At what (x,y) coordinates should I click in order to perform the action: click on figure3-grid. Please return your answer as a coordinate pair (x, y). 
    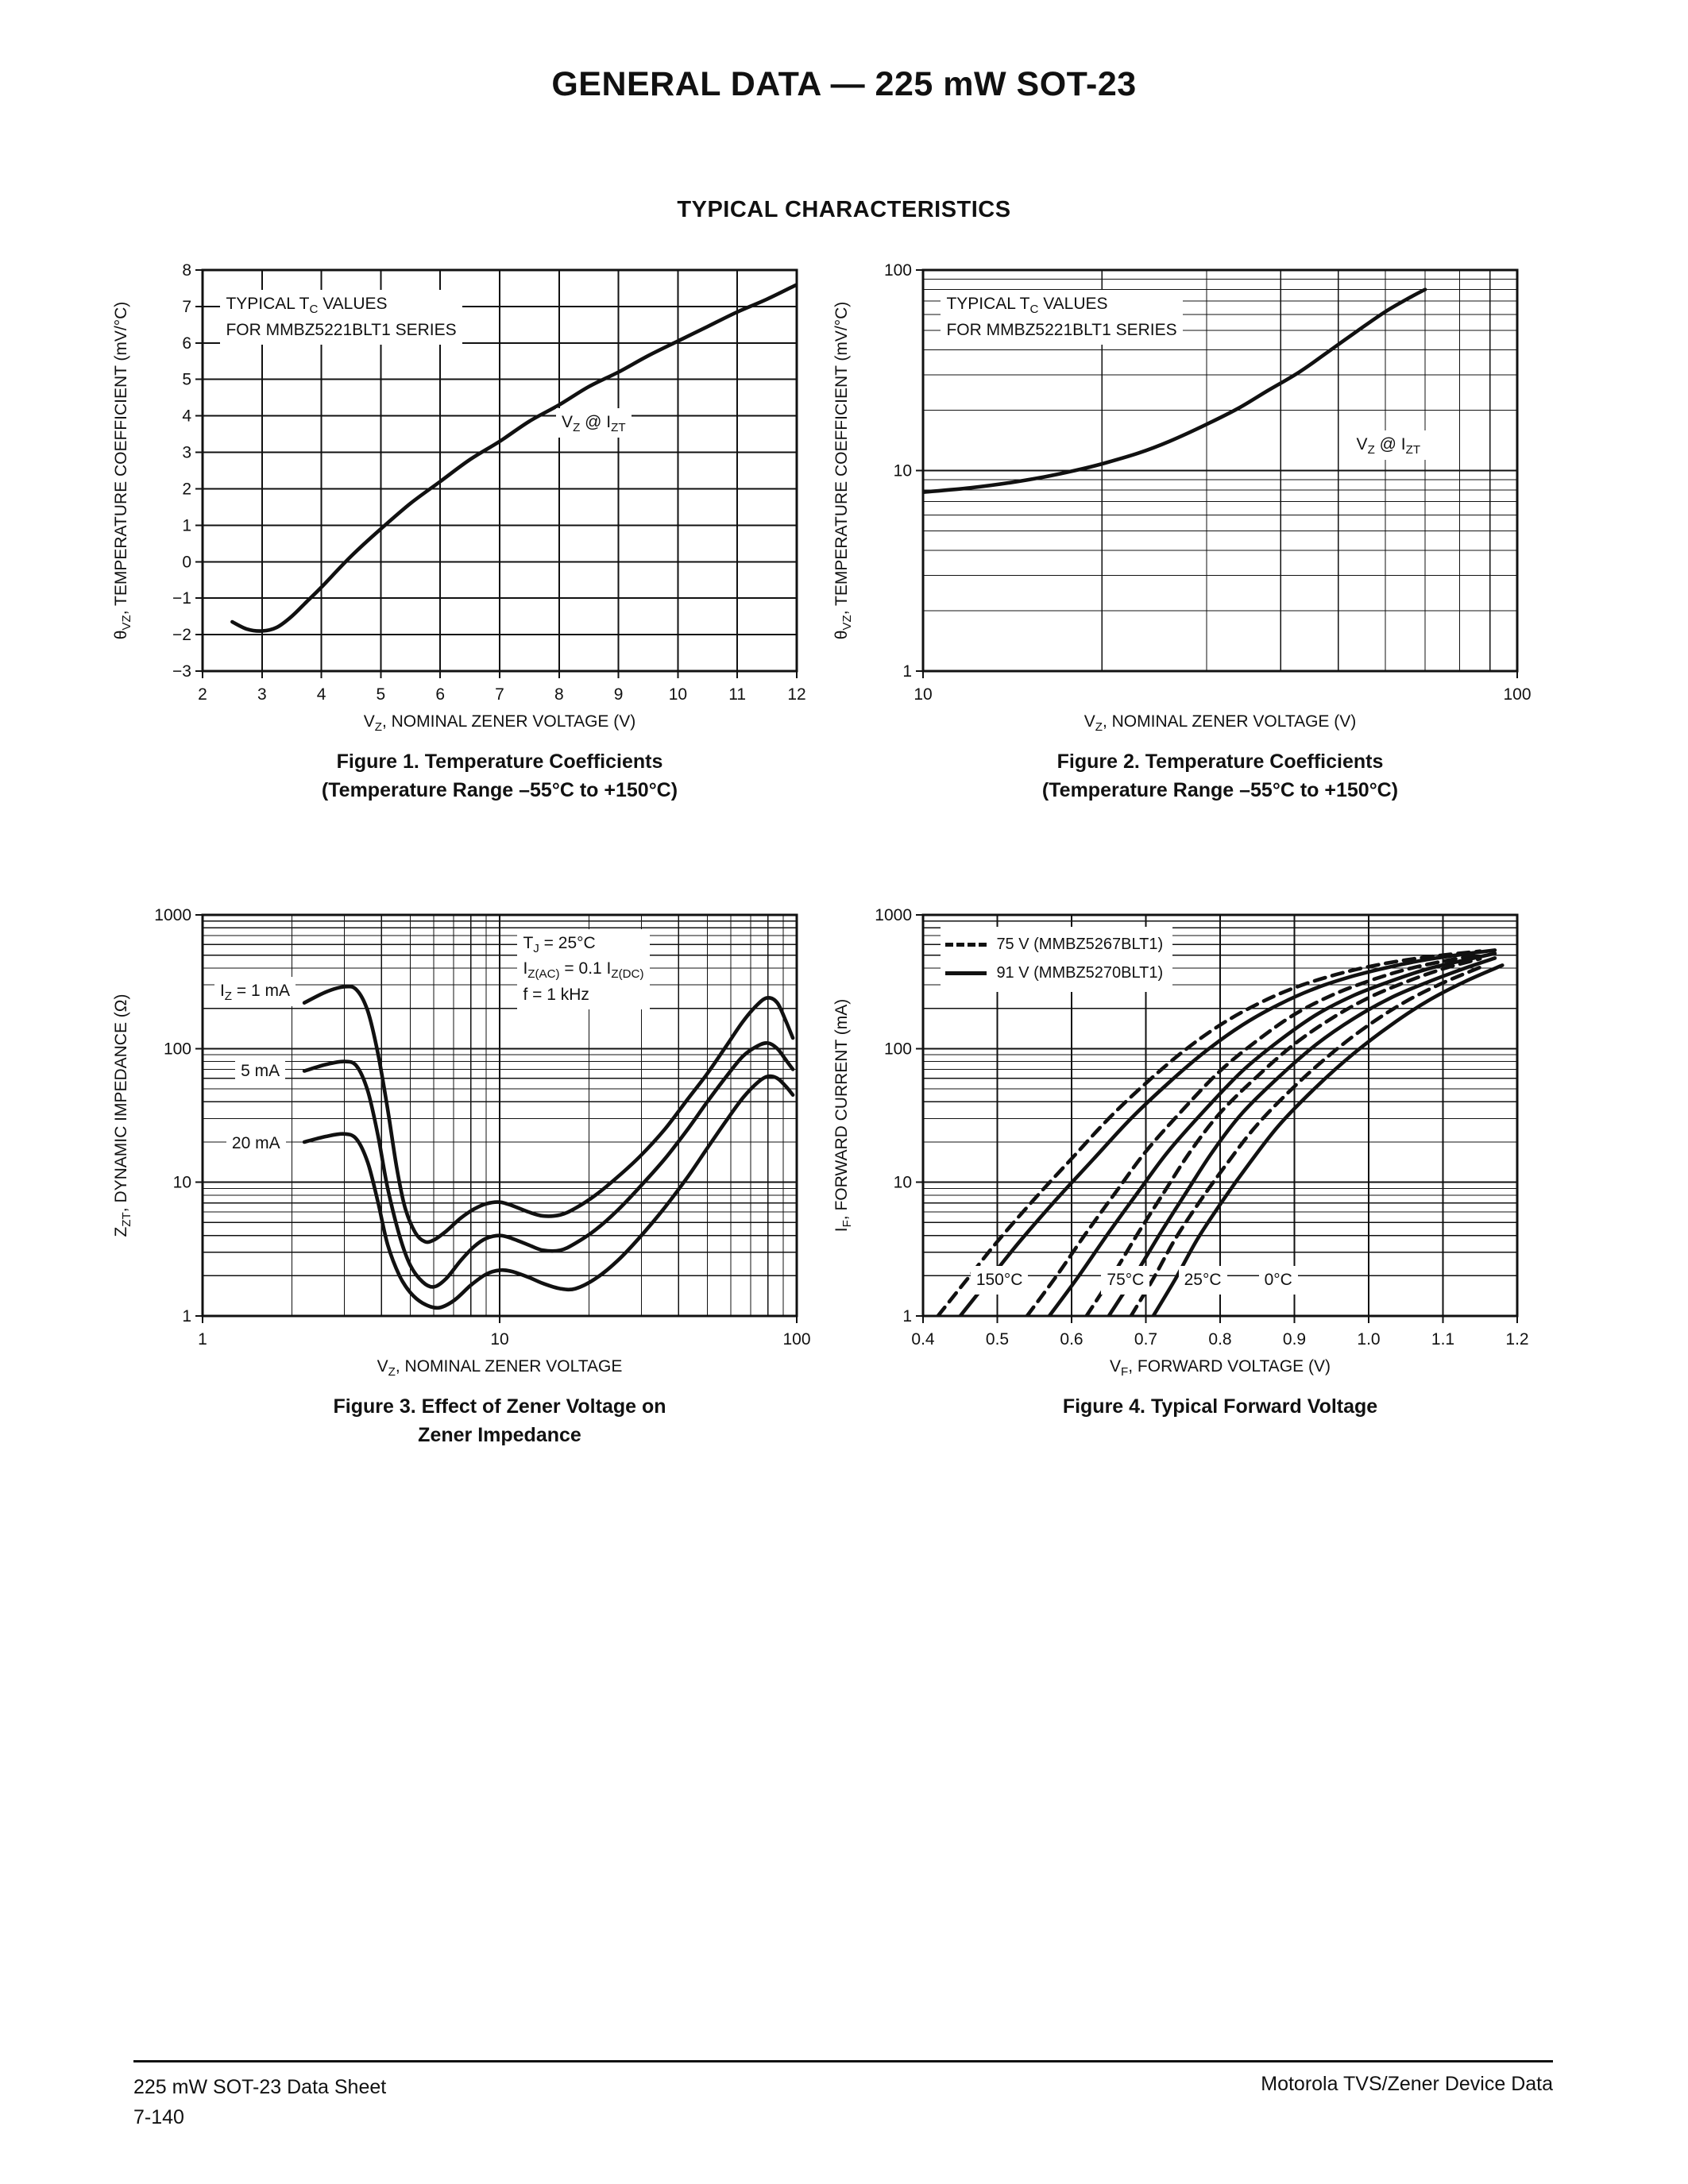
    Looking at the image, I should click on (500, 1115).